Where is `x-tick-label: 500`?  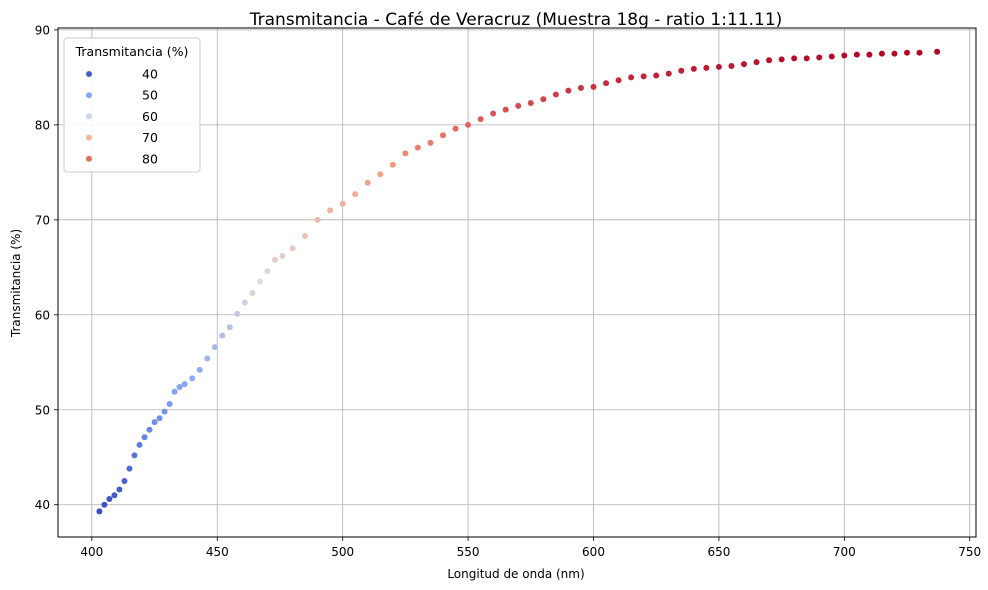 x-tick-label: 500 is located at coordinates (342, 552).